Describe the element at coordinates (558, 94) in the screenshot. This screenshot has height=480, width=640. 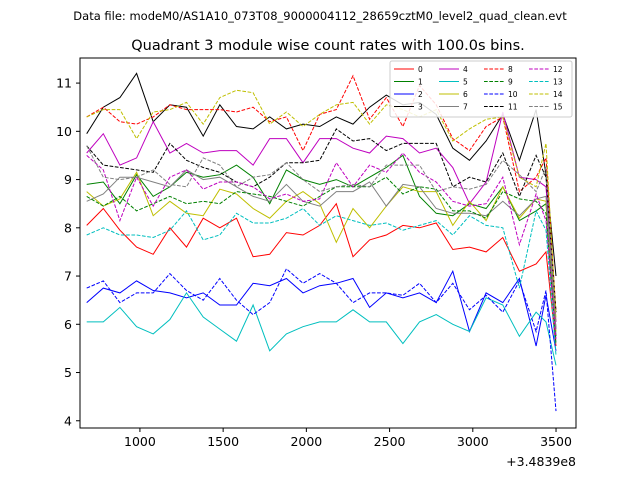
I see `legend-label-14: 14` at that location.